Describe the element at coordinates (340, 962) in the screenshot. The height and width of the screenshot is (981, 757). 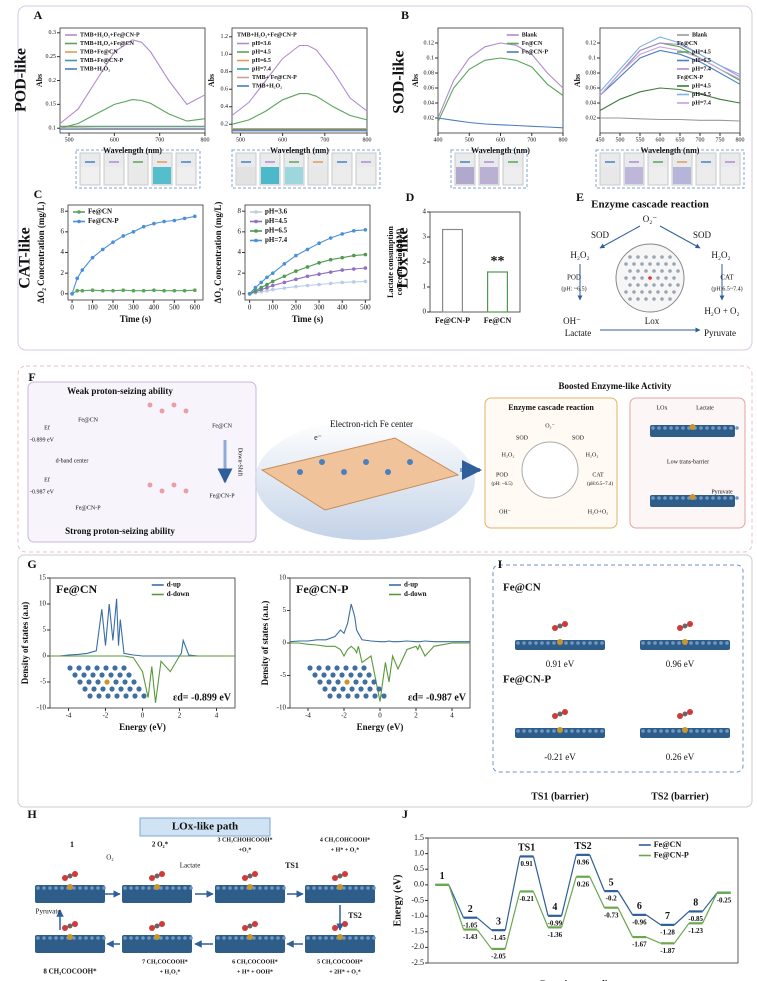
I see `diagram-text: 5 CH₃COCOOH*` at that location.